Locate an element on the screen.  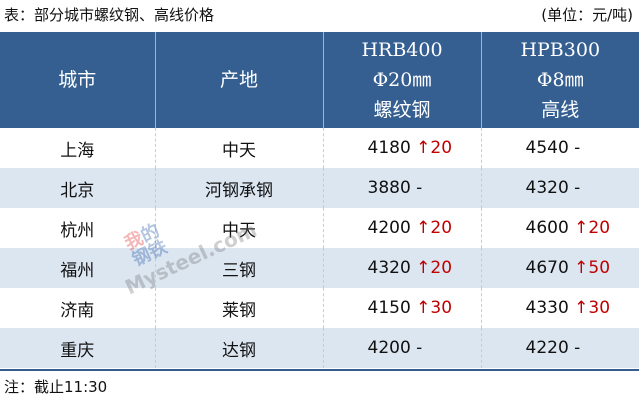
header-hrb400-type: 螺纹钢 is located at coordinates (402, 110).